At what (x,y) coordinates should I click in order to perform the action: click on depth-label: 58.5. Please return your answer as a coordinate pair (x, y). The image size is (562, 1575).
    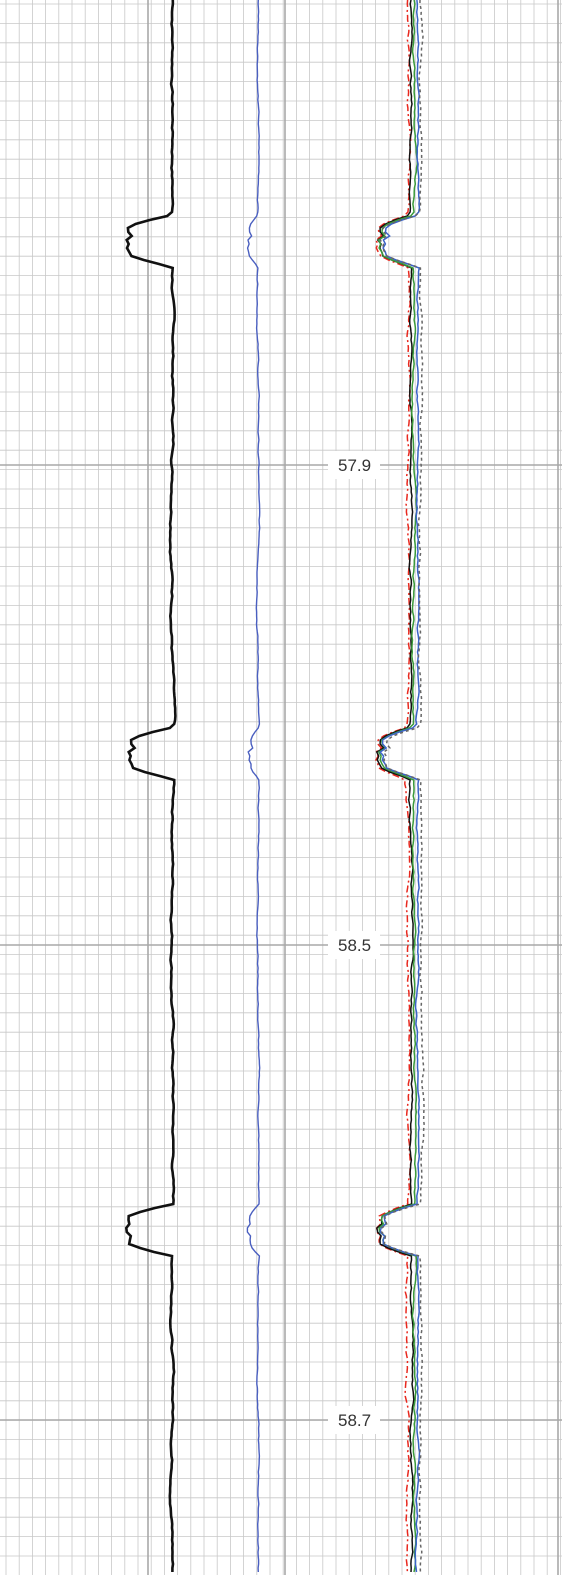
    Looking at the image, I should click on (354, 945).